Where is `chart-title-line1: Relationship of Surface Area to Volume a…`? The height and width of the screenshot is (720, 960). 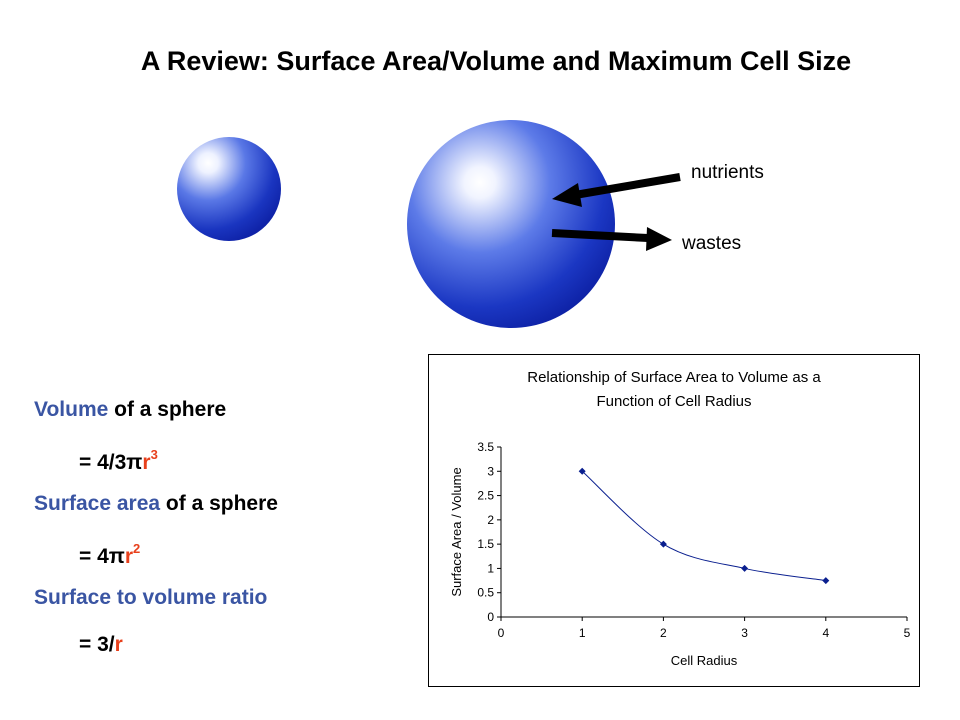
chart-title-line1: Relationship of Surface Area to Volume a… is located at coordinates (674, 377).